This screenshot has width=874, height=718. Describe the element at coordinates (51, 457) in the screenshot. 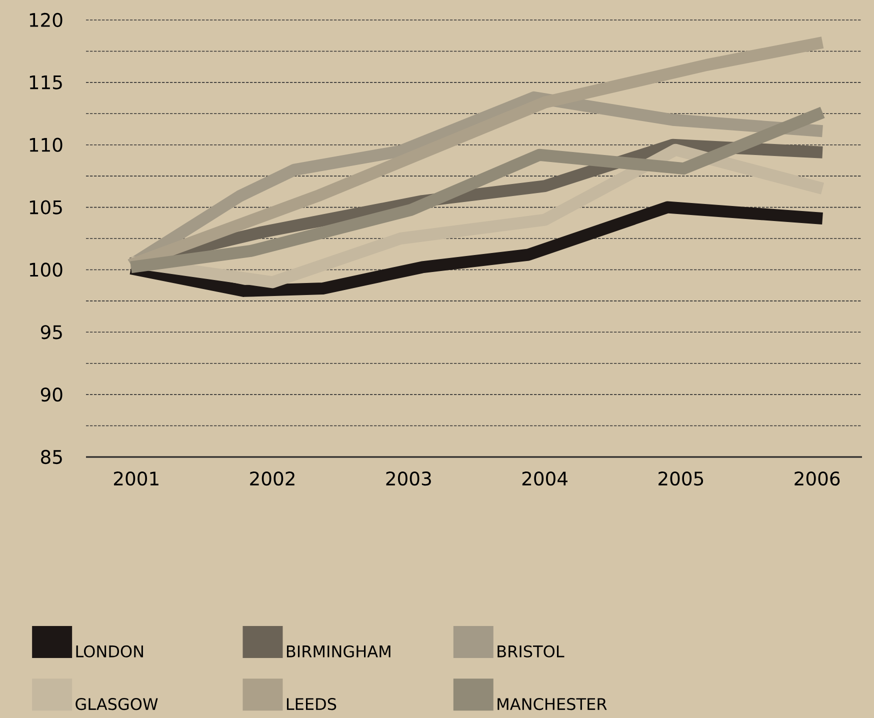

I see `y-tick-label: 85` at that location.